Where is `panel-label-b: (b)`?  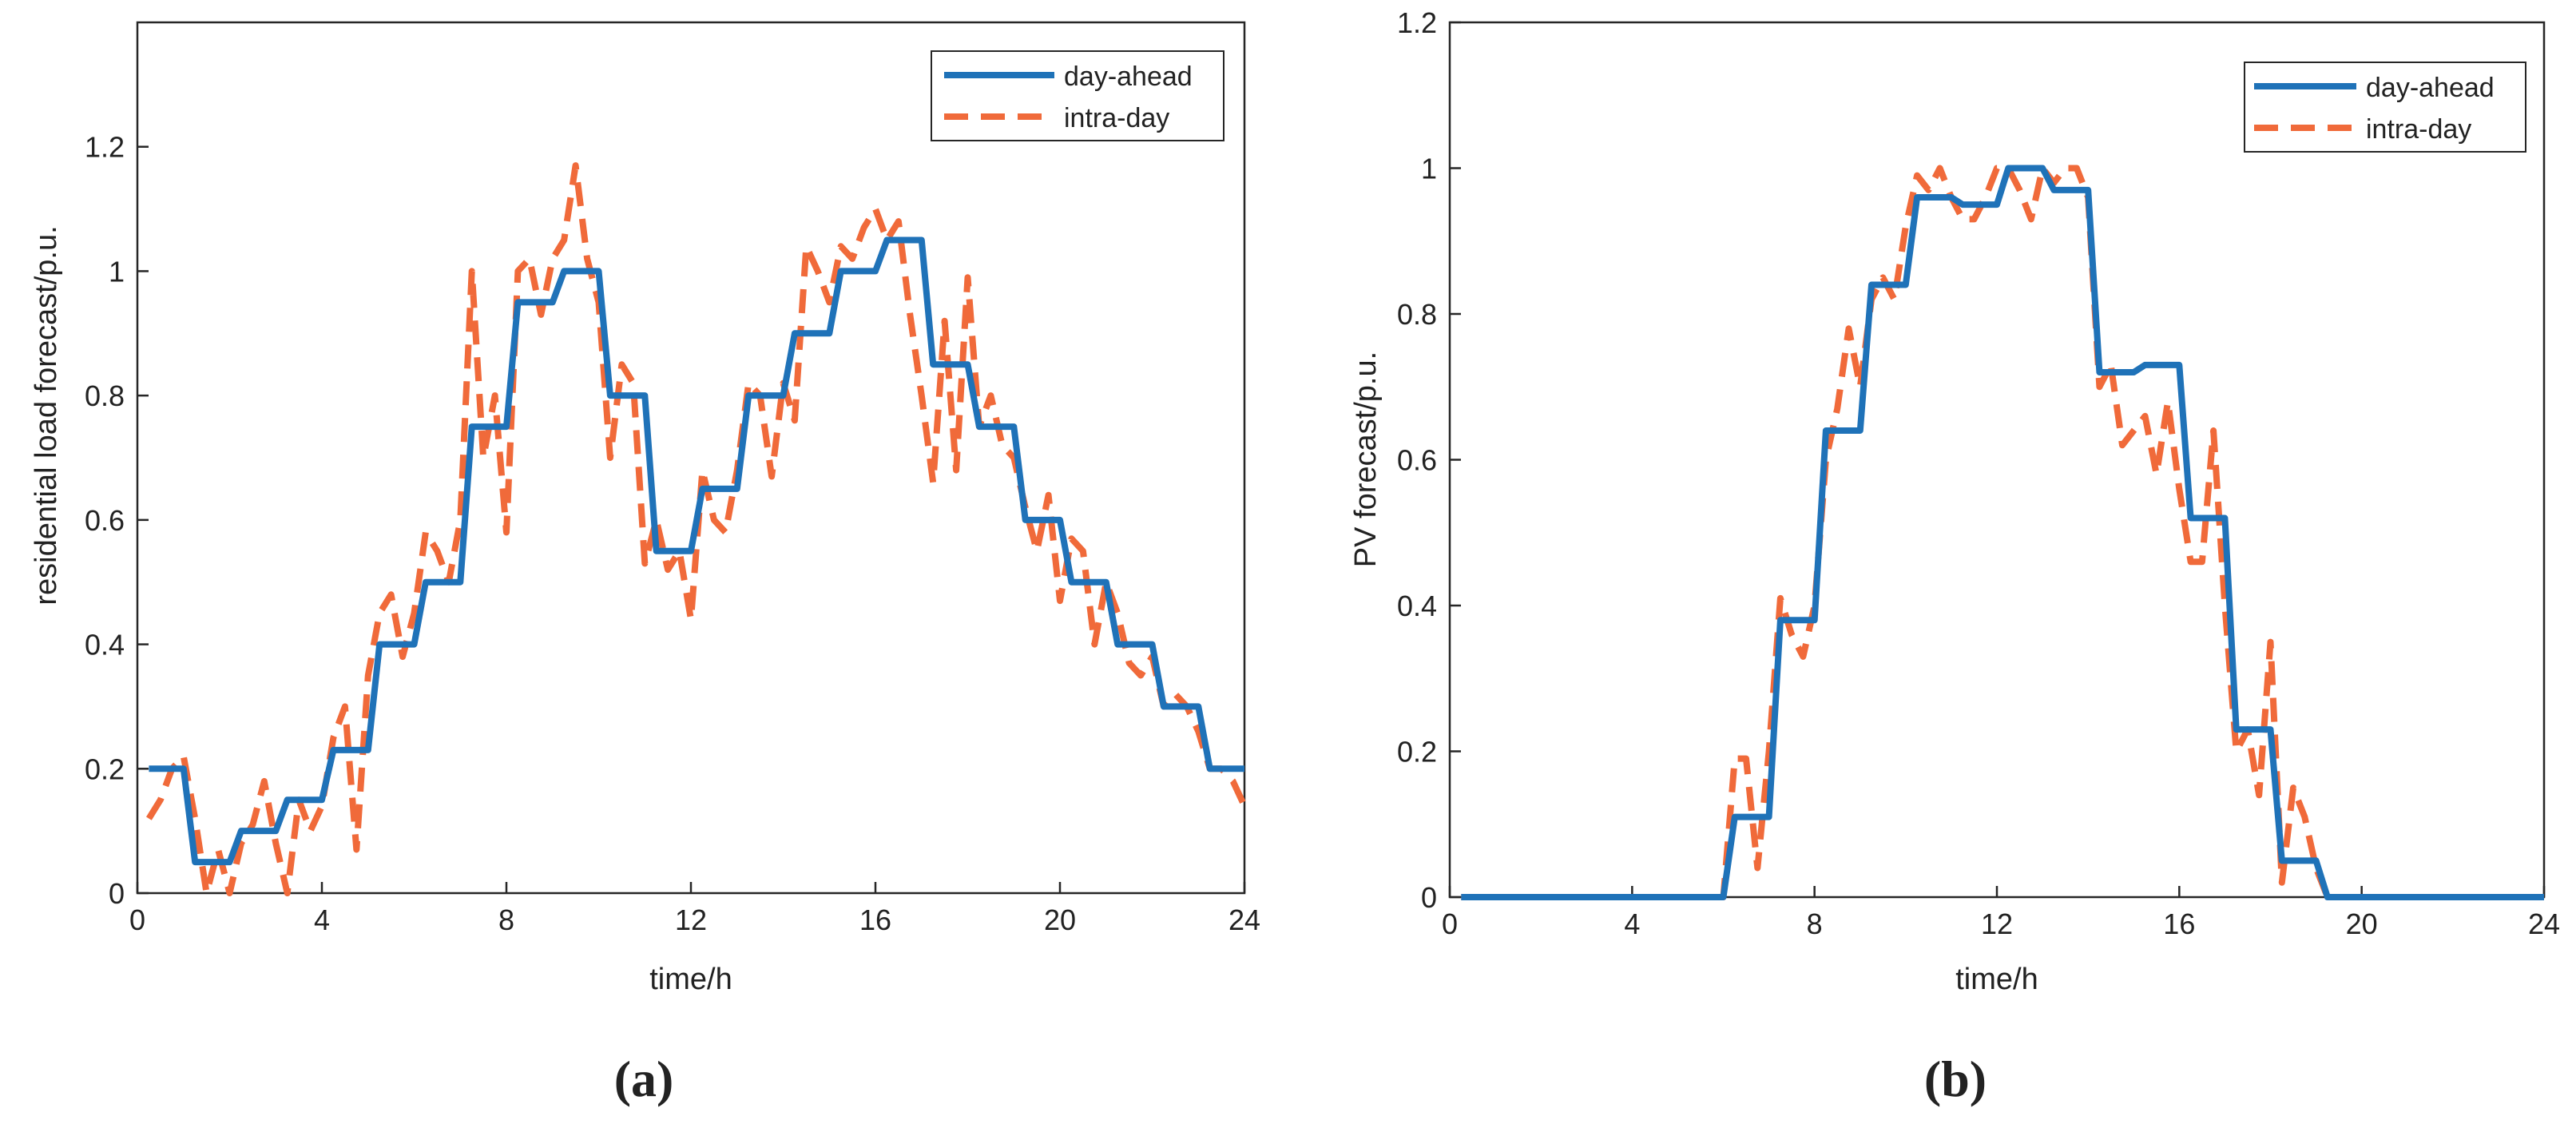 panel-label-b: (b) is located at coordinates (1955, 1079).